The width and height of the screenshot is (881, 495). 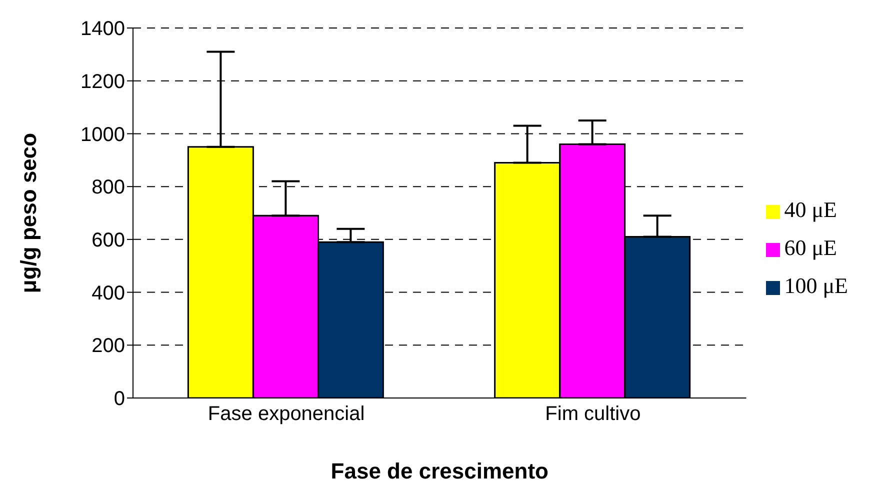 What do you see at coordinates (108, 293) in the screenshot?
I see `y-tick-label: 400` at bounding box center [108, 293].